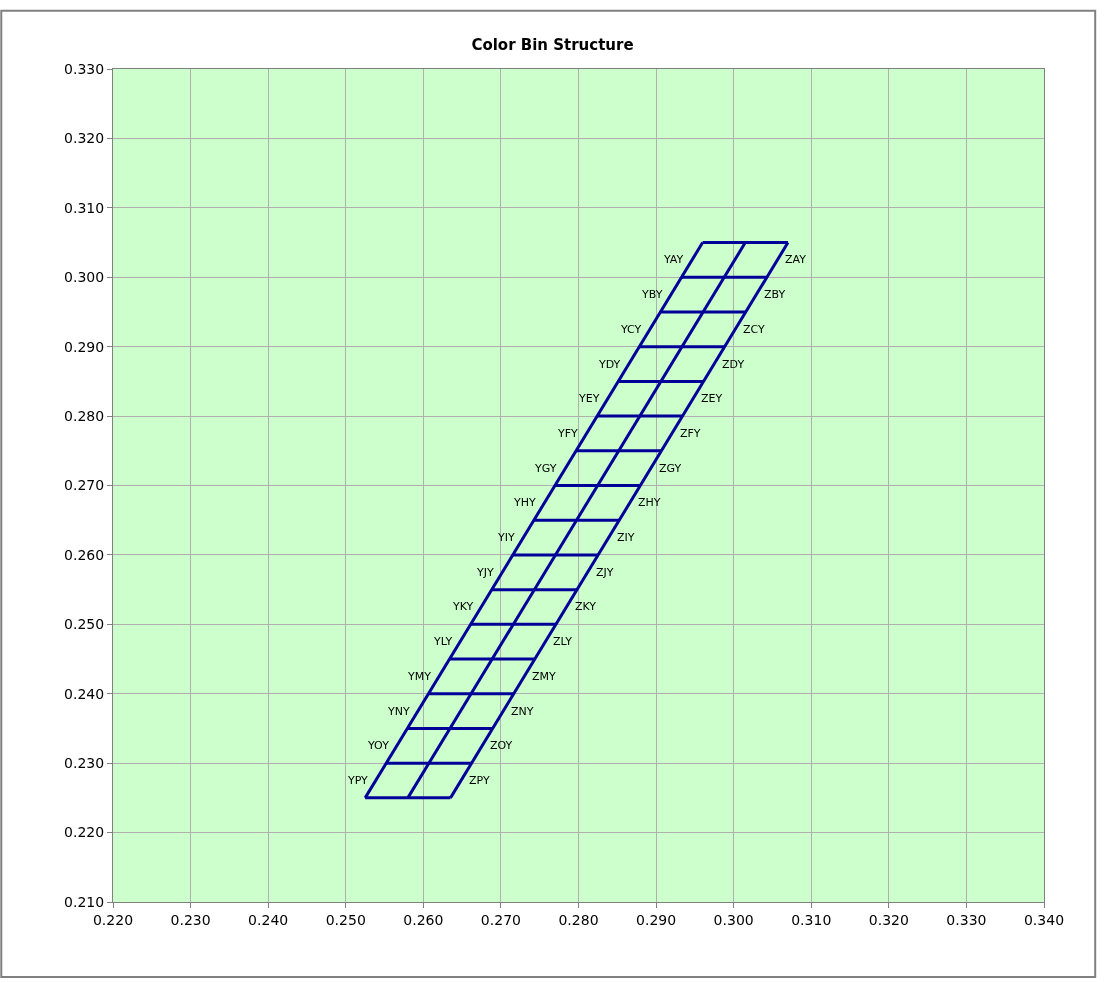 This screenshot has width=1105, height=983. Describe the element at coordinates (652, 294) in the screenshot. I see `annotation: YBY` at that location.